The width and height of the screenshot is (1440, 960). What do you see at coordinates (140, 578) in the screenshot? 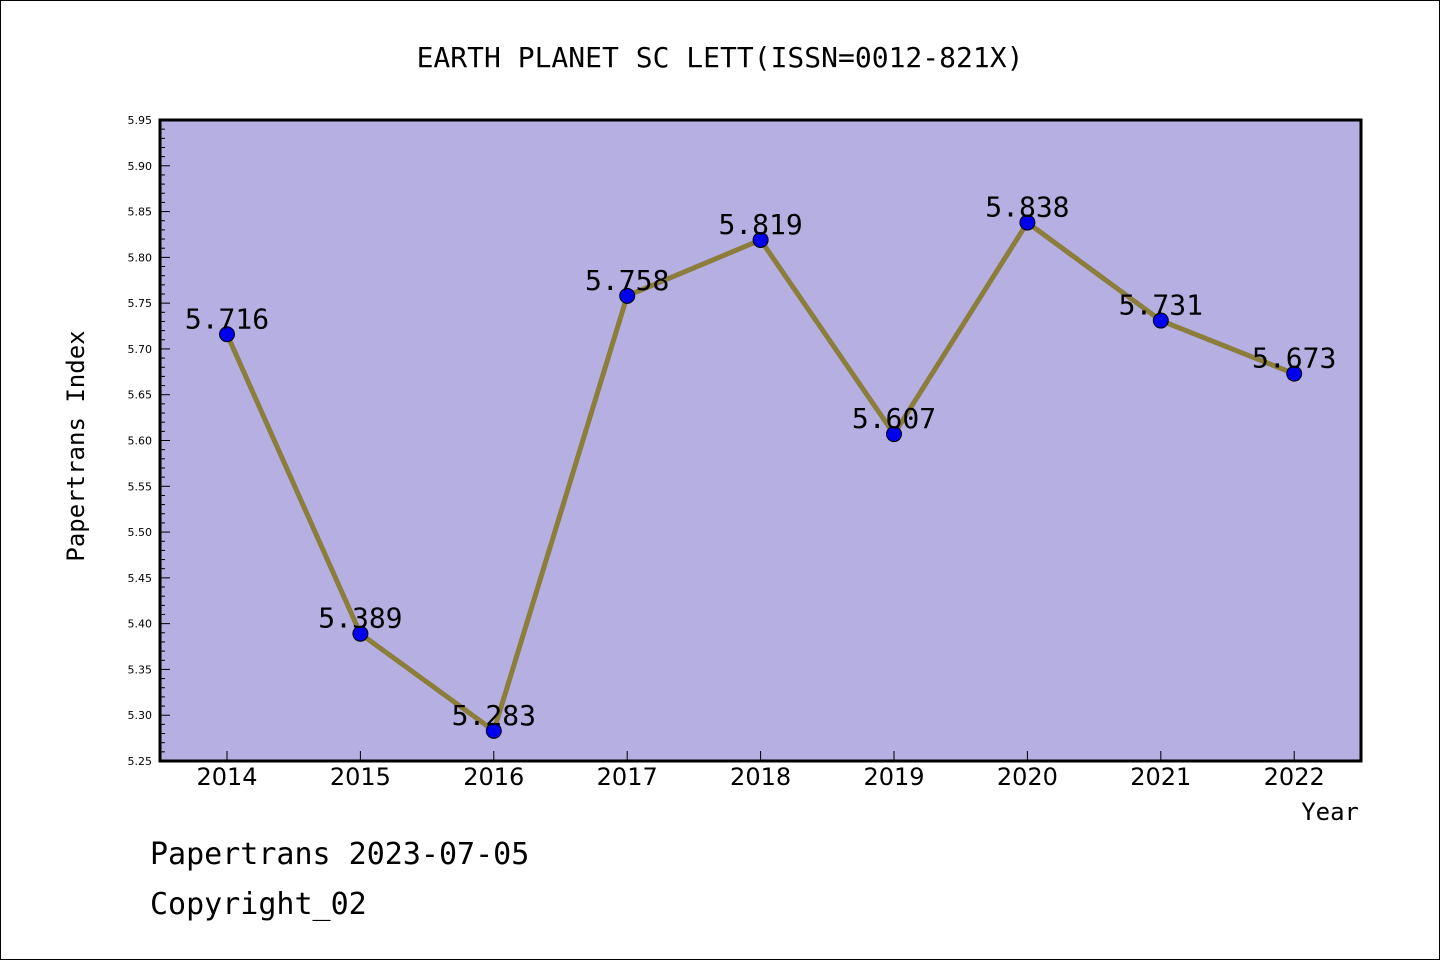
I see `y-tick-label: 5.45` at bounding box center [140, 578].